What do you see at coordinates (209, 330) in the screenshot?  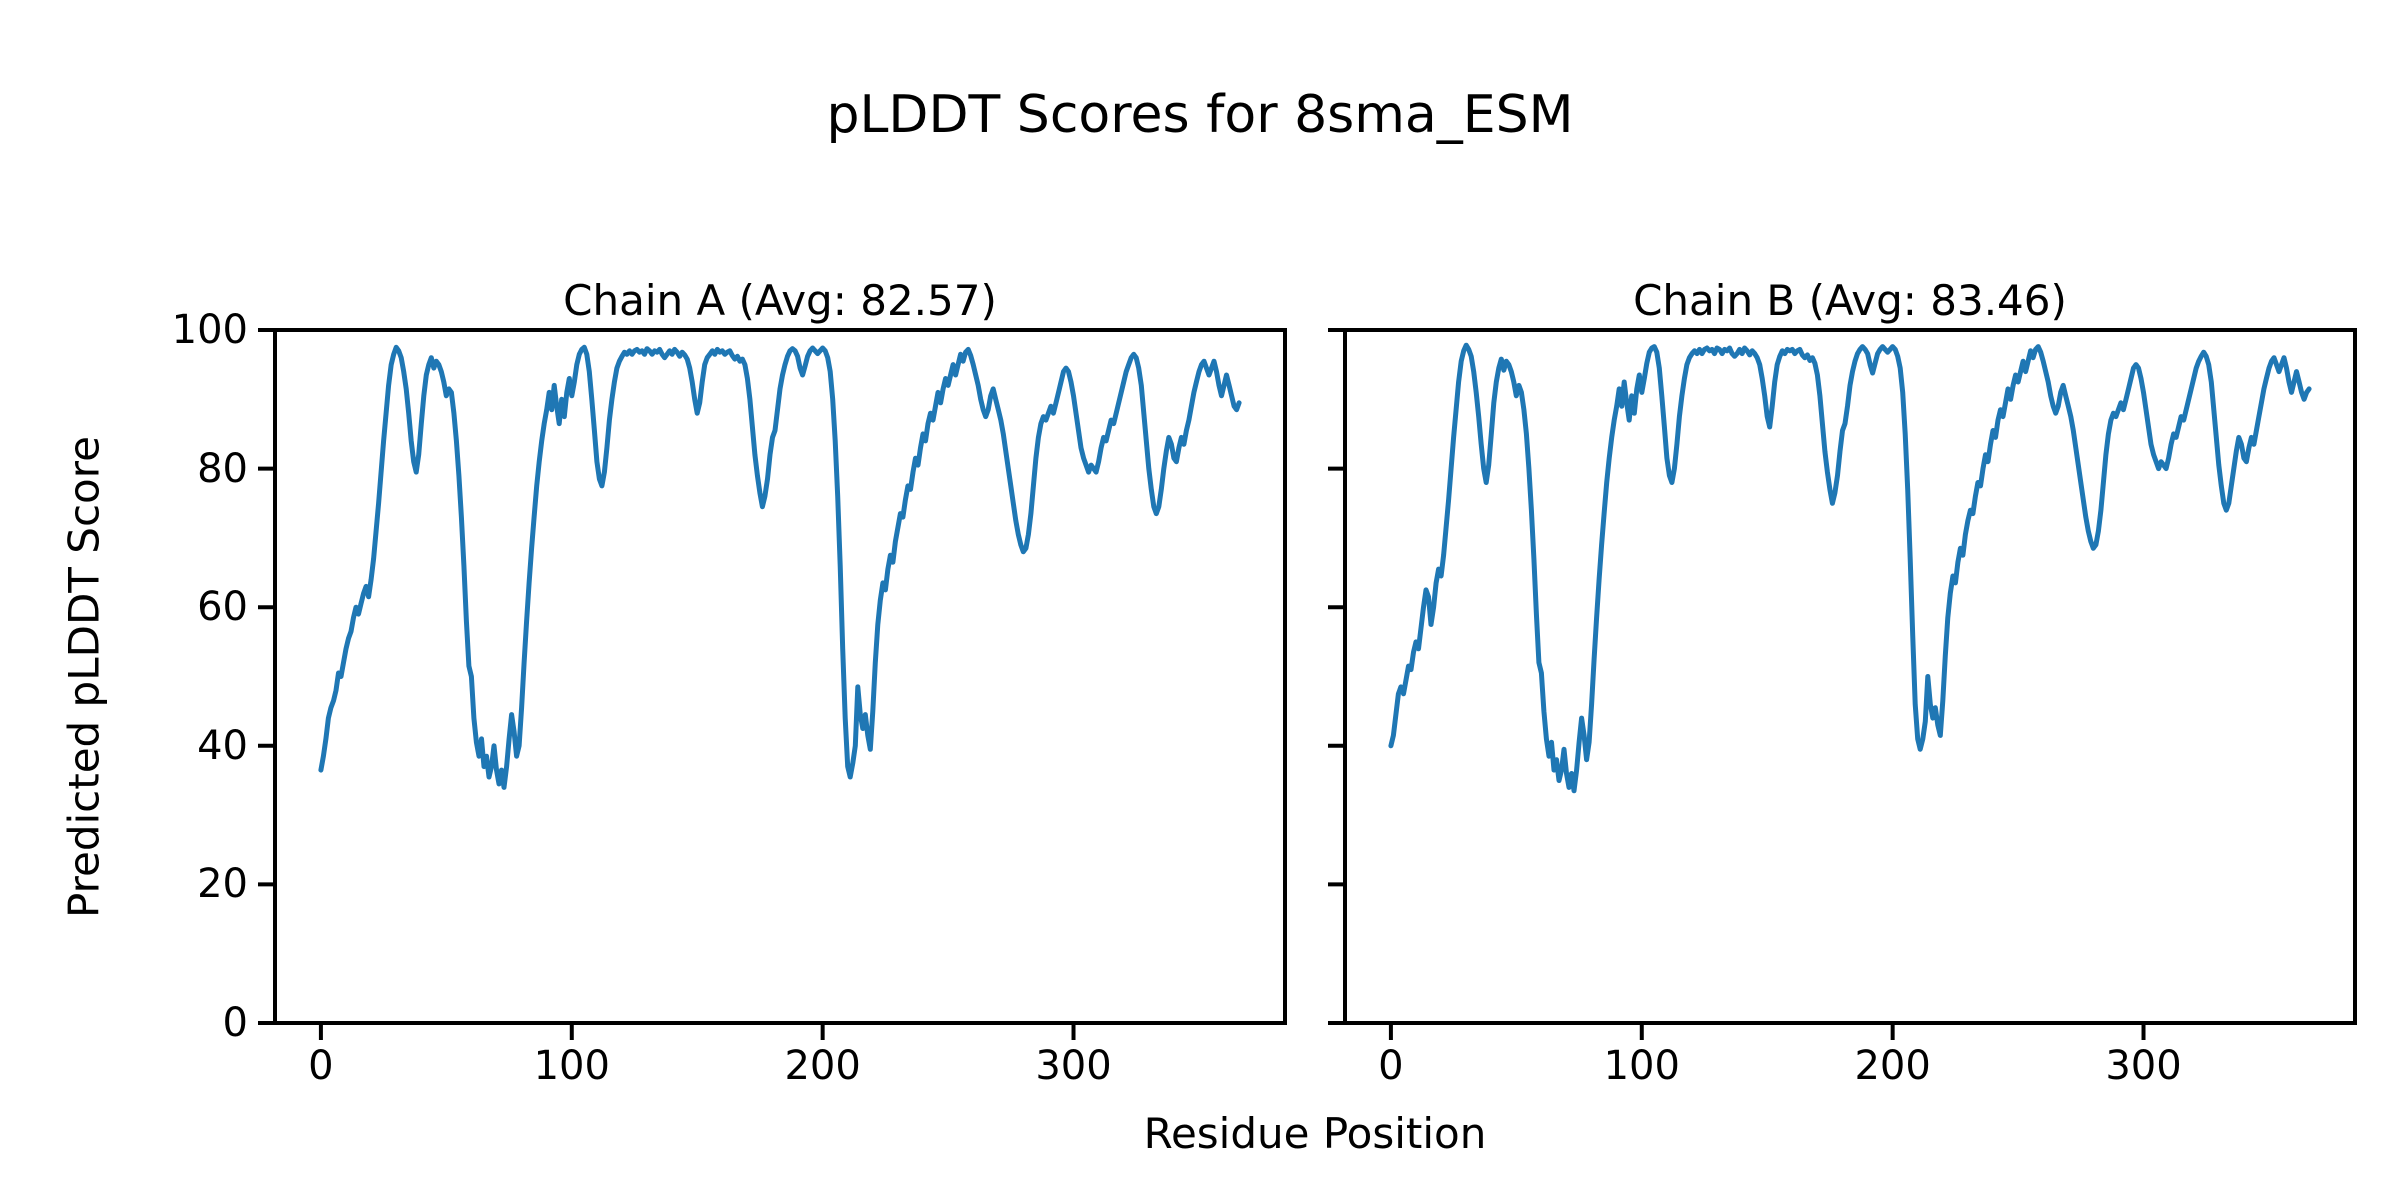 I see `chain-a-y-tick-label: 100` at bounding box center [209, 330].